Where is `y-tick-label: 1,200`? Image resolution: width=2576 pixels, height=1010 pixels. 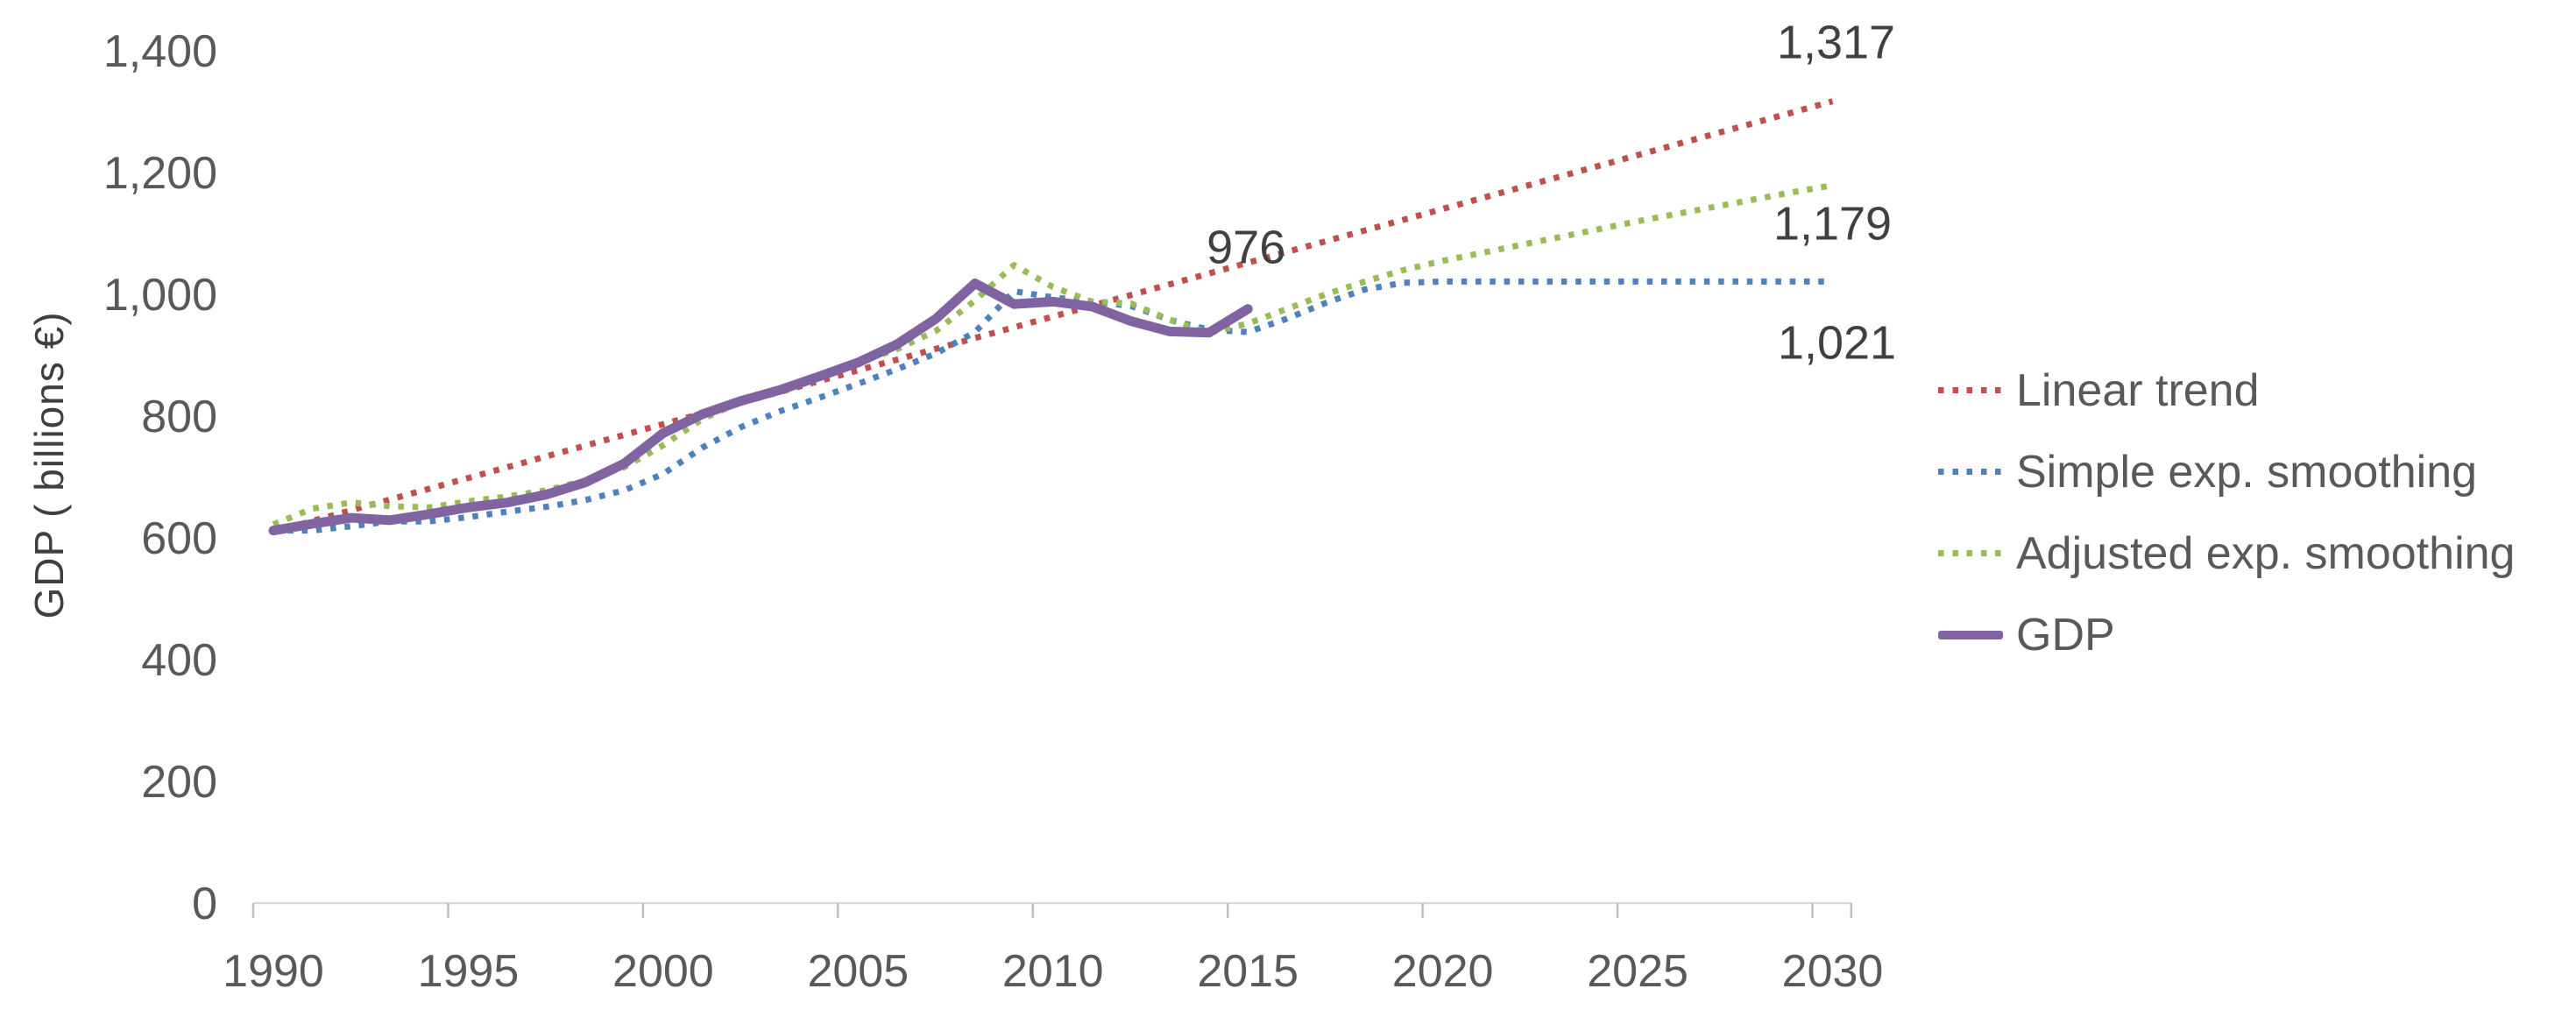 y-tick-label: 1,200 is located at coordinates (160, 173).